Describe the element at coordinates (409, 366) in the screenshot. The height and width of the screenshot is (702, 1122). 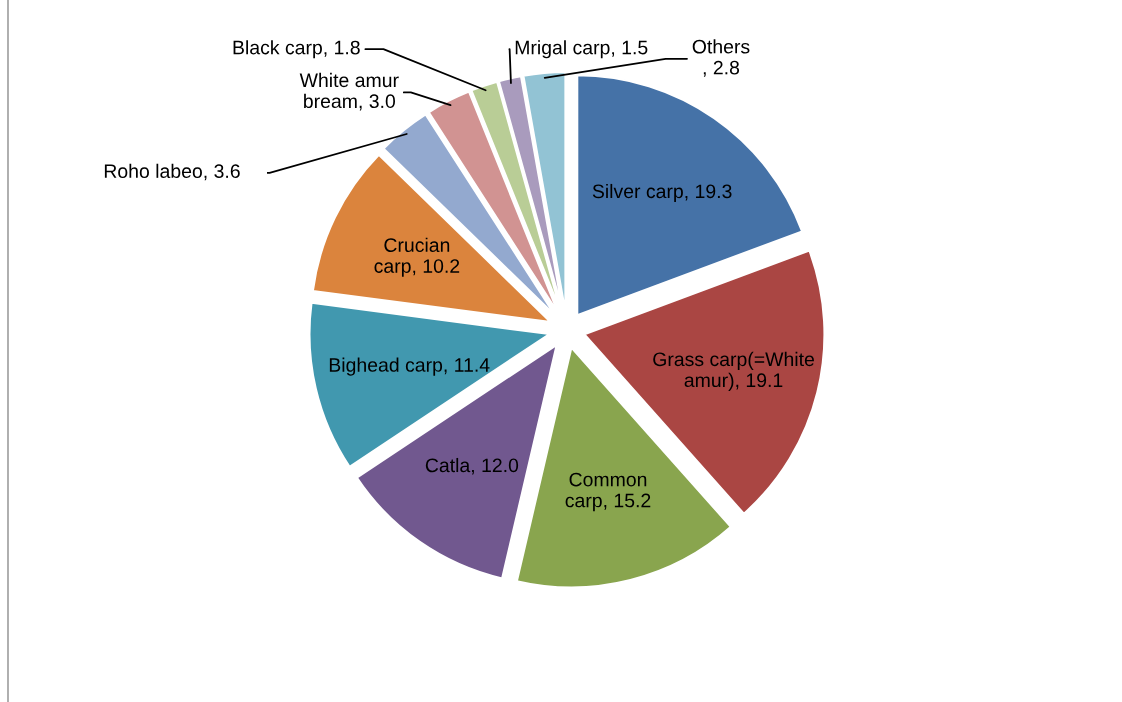
I see `slice-label: Bighead carp, 11.4` at that location.